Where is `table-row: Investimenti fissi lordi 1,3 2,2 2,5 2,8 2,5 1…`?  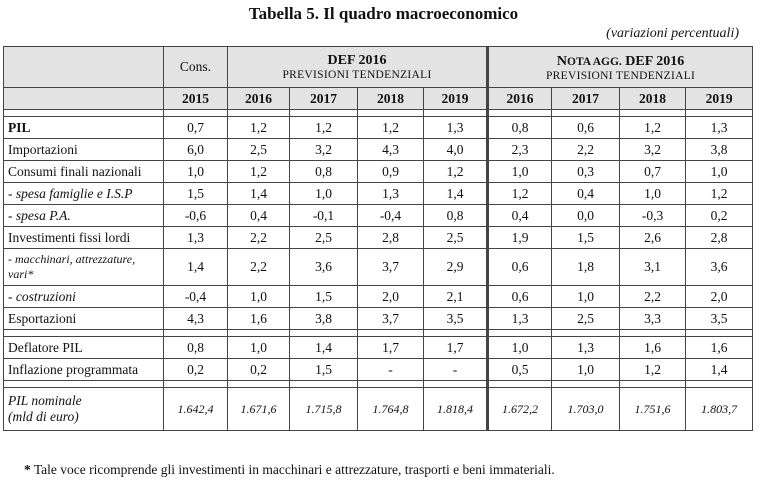
table-row: Investimenti fissi lordi 1,3 2,2 2,5 2,8 2,5 1… is located at coordinates (378, 237).